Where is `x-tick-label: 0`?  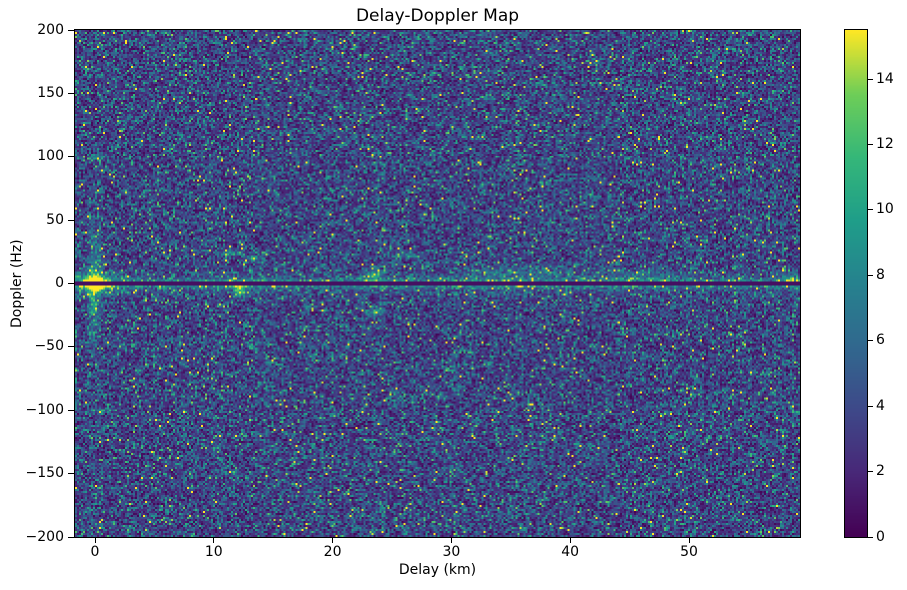 x-tick-label: 0 is located at coordinates (95, 552).